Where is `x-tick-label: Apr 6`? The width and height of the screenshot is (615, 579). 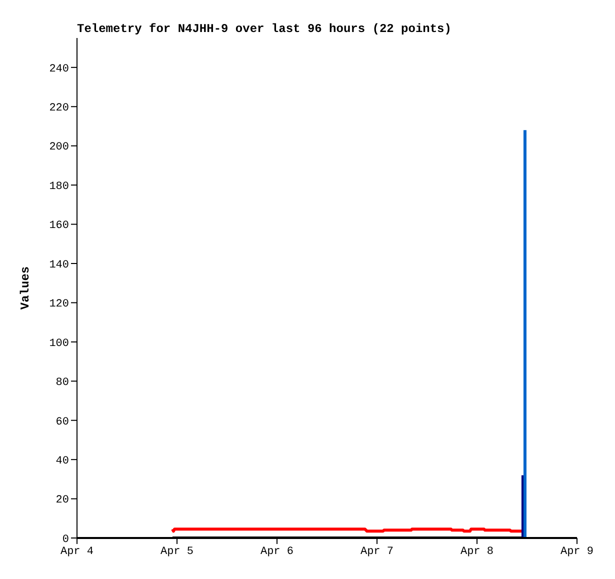
x-tick-label: Apr 6 is located at coordinates (277, 552).